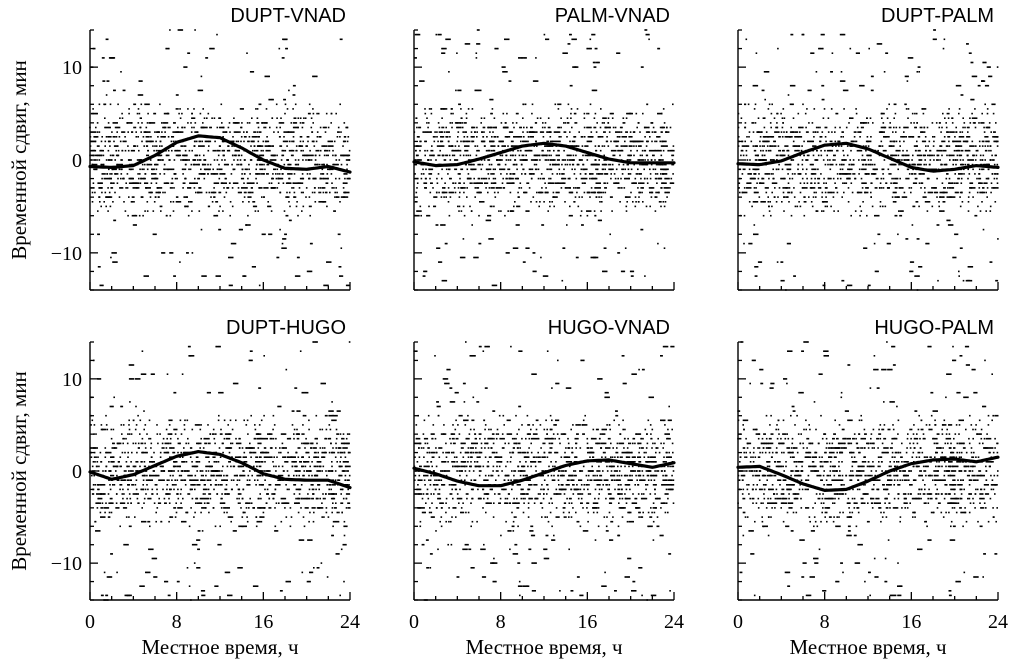 The image size is (1016, 666). I want to click on scatter-points, so click(220, 158).